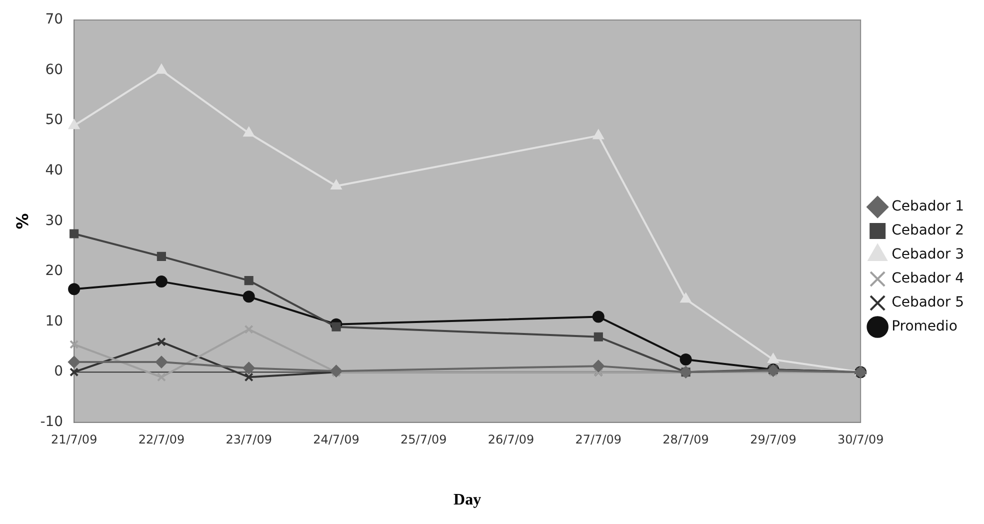 This screenshot has height=524, width=984. Describe the element at coordinates (54, 271) in the screenshot. I see `y-tick-label: 20` at that location.